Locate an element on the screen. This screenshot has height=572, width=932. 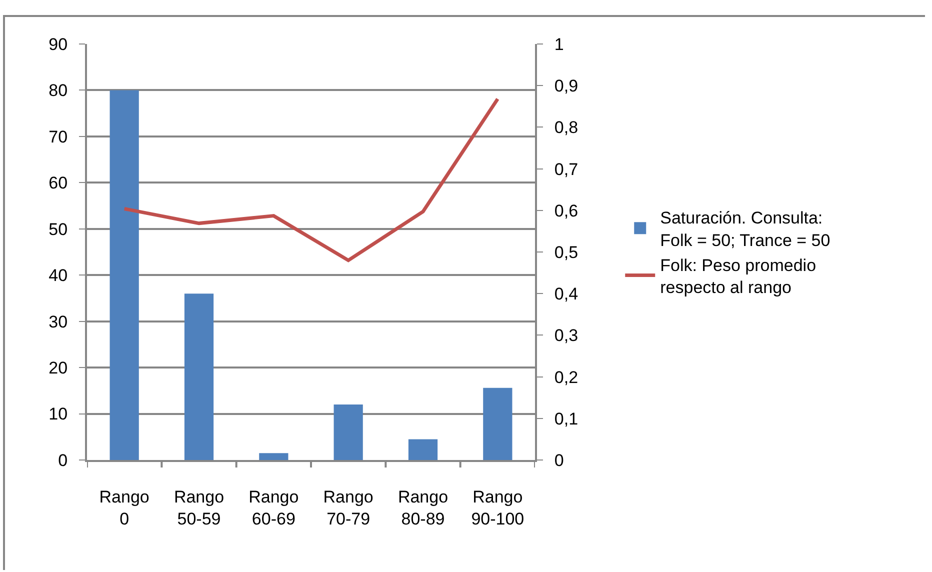
y-tick-label: 90 is located at coordinates (58, 44).